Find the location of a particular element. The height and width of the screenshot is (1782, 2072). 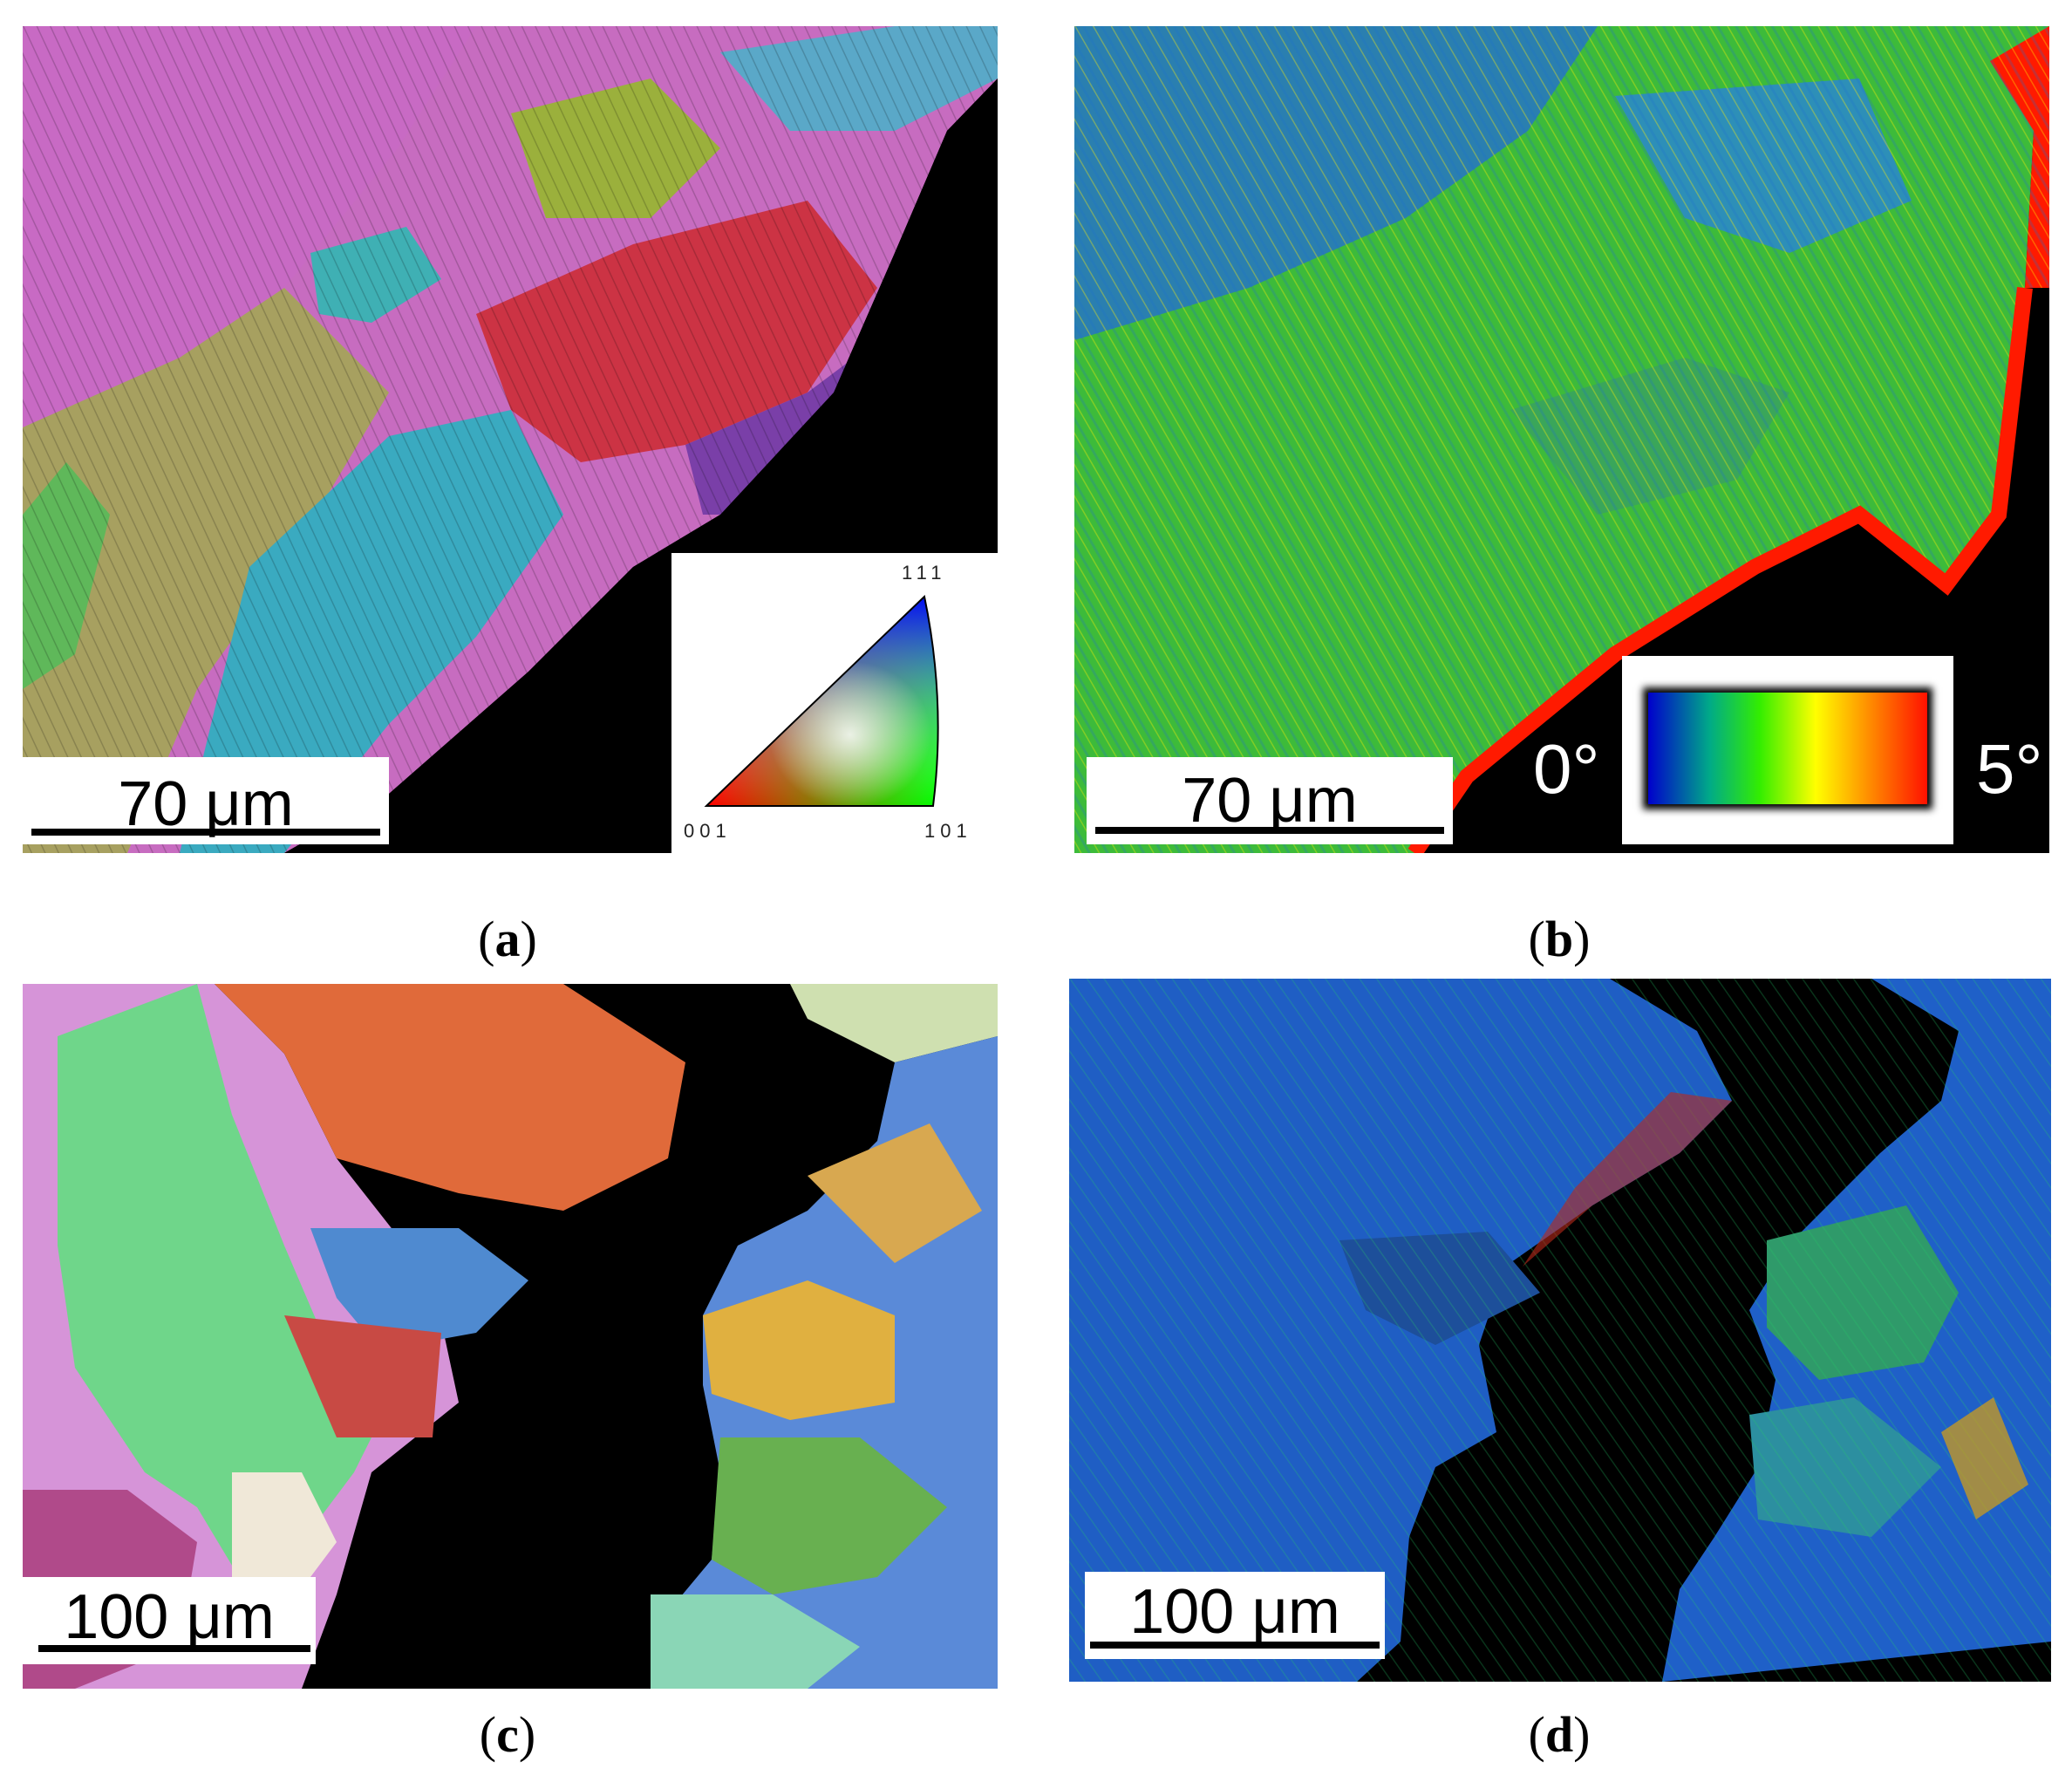

ipf-color-key: 111 001 101 is located at coordinates (834, 703).